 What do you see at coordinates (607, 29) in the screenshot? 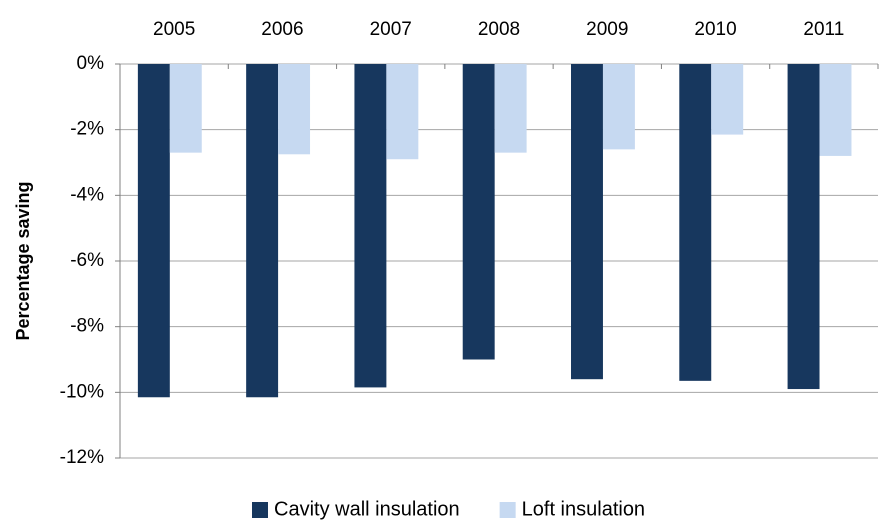
I see `x-tick-label: 2009` at bounding box center [607, 29].